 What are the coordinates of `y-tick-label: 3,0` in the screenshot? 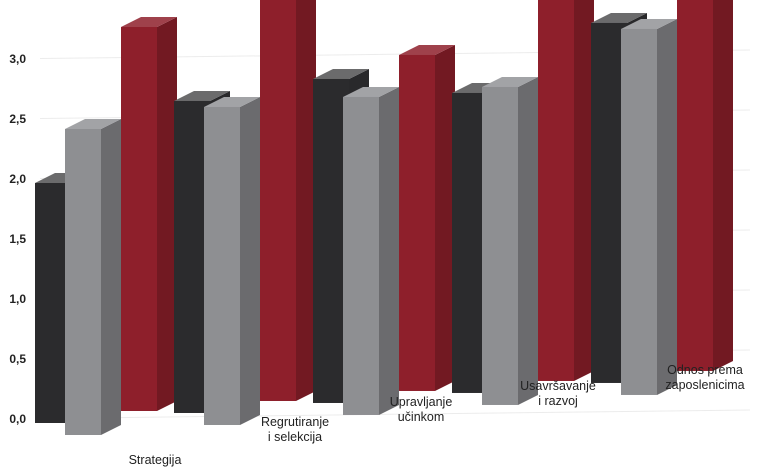 It's located at (17, 59).